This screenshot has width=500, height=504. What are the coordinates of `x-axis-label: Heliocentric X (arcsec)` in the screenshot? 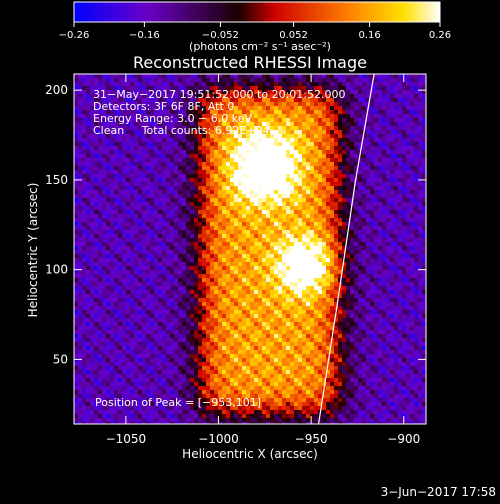 It's located at (250, 454).